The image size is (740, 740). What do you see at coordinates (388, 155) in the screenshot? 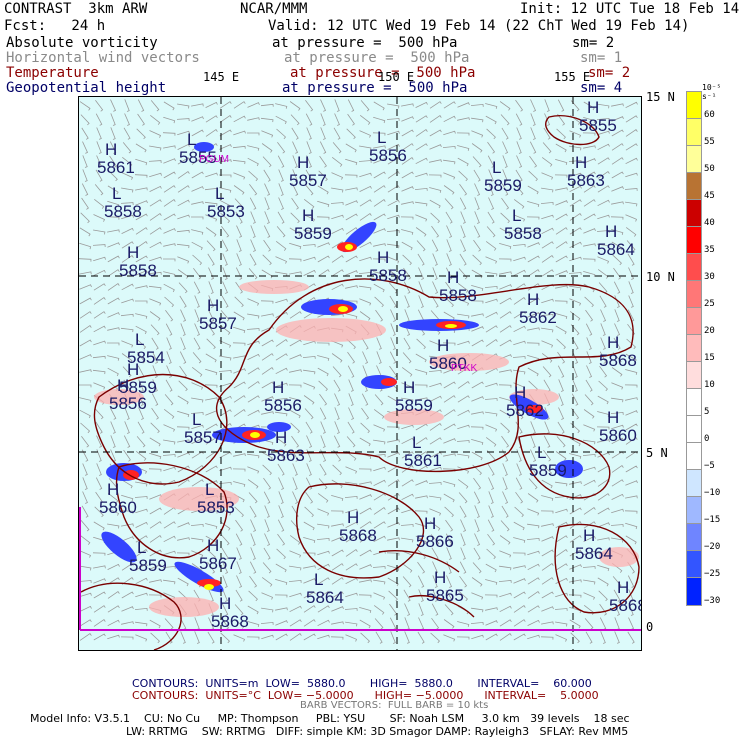
I see `height-value-label: 5856` at bounding box center [388, 155].